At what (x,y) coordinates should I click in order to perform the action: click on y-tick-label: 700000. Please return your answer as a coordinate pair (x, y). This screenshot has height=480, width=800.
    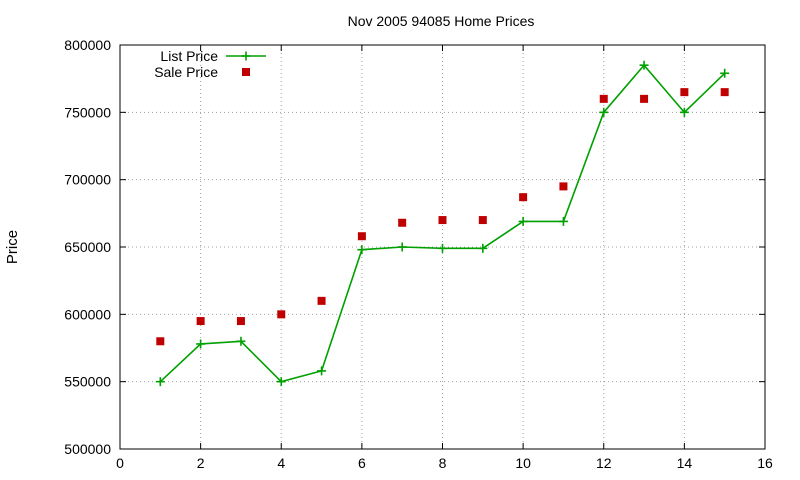
    Looking at the image, I should click on (87, 180).